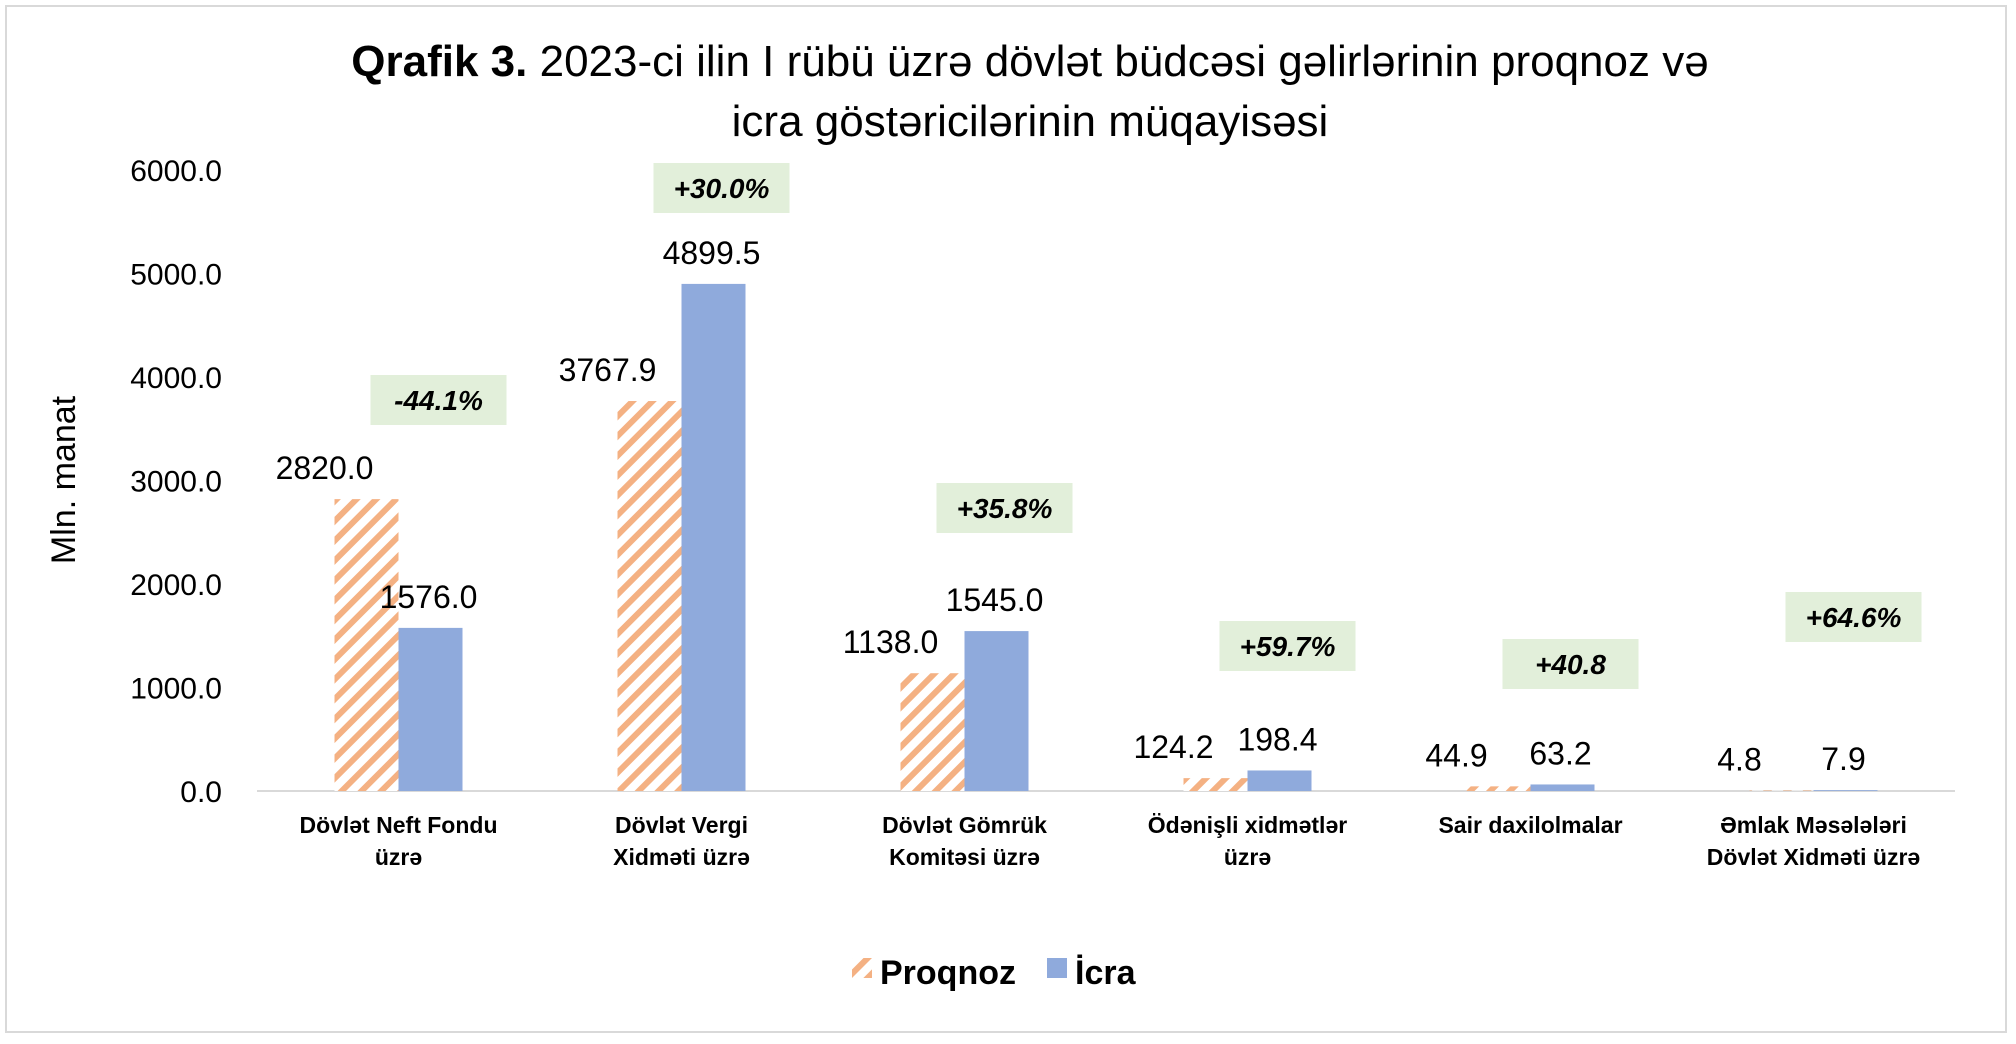 The height and width of the screenshot is (1044, 2016). I want to click on chart-title-line2: icra göstəricilərinin müqayisəsi, so click(1030, 121).